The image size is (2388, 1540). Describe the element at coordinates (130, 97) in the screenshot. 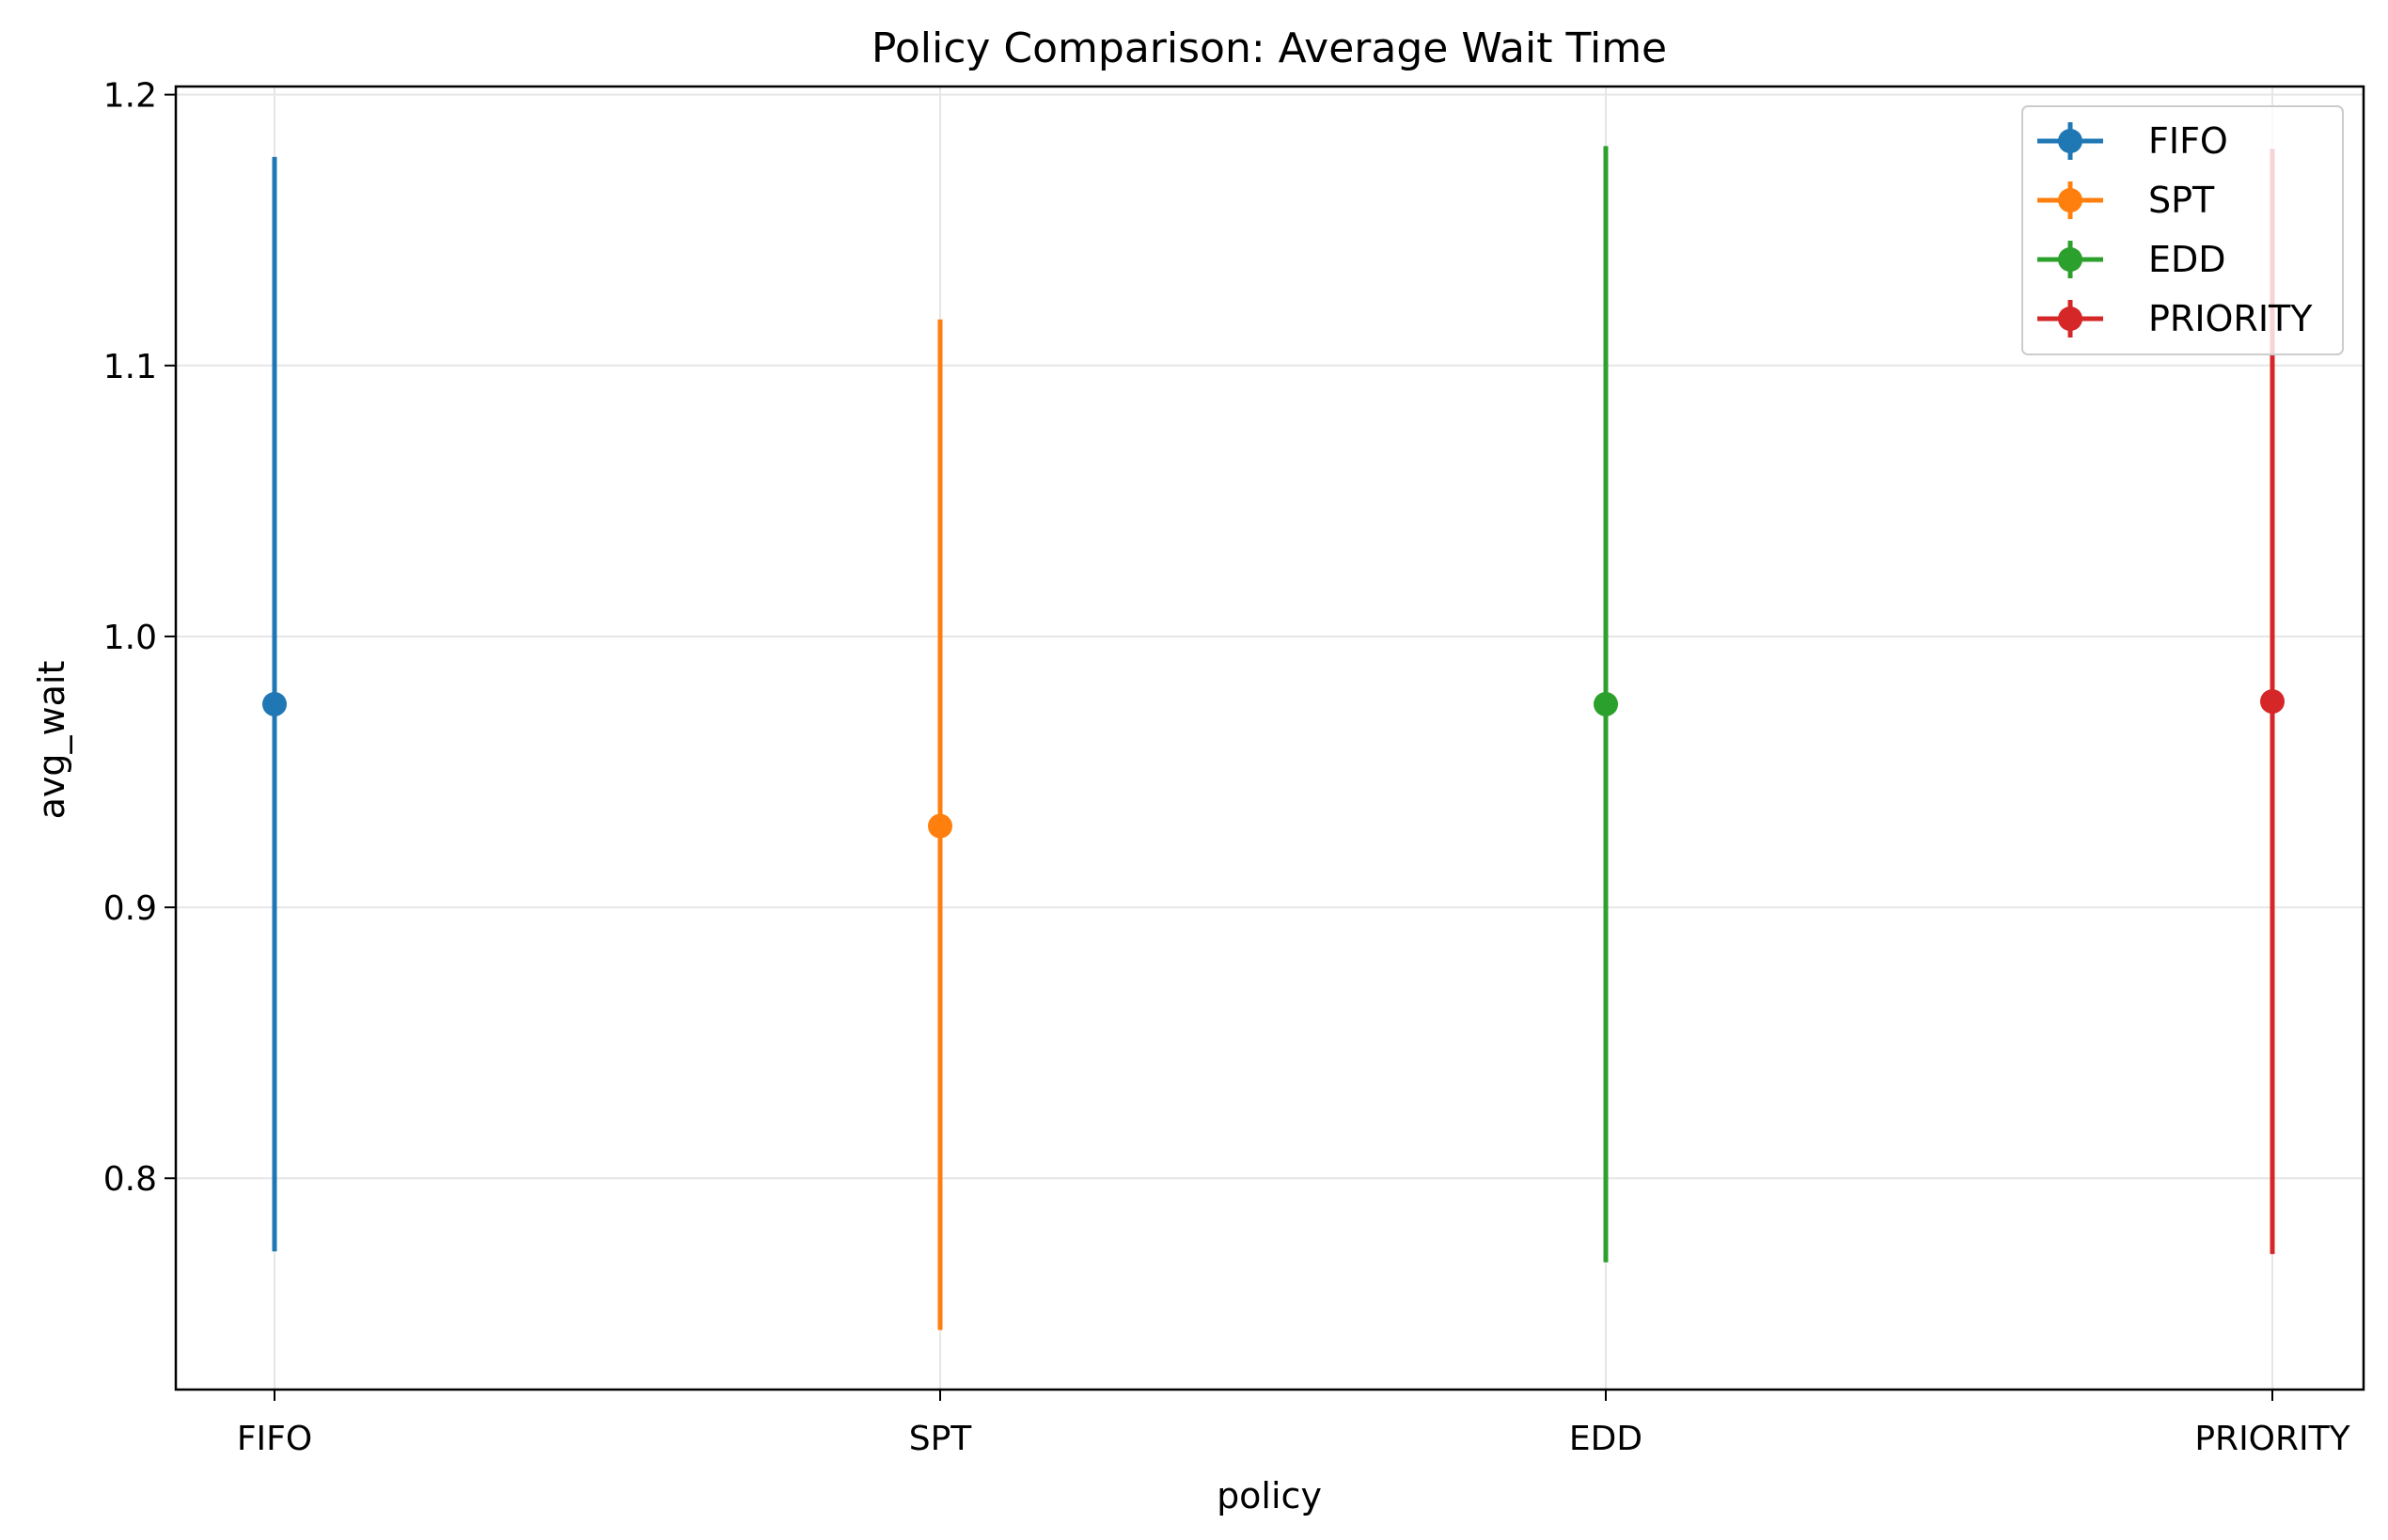

I see `y-tick-label-1.2: 1.2` at that location.